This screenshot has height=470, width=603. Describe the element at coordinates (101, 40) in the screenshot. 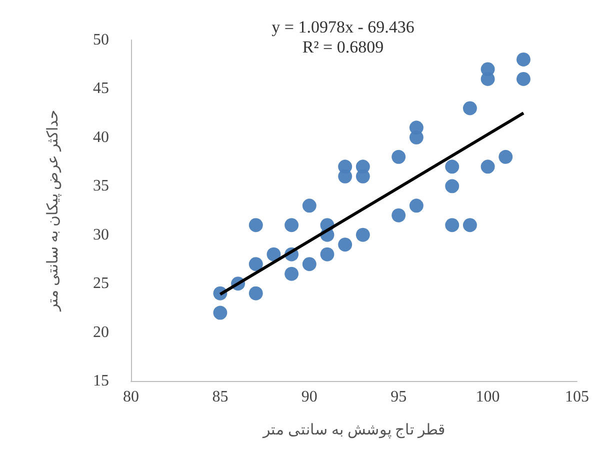

I see `y-tick-label: 50` at that location.